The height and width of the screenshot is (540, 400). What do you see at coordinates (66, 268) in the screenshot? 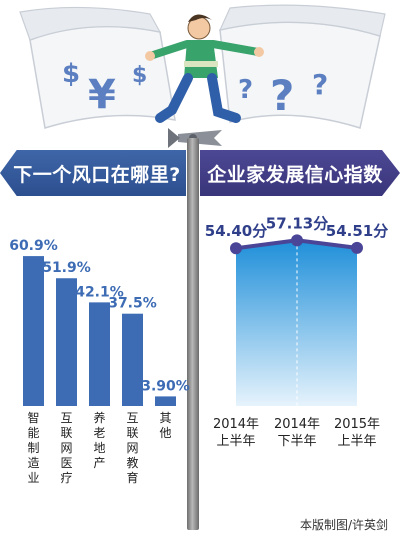
I see `bar-value-label: 51.9%` at bounding box center [66, 268].